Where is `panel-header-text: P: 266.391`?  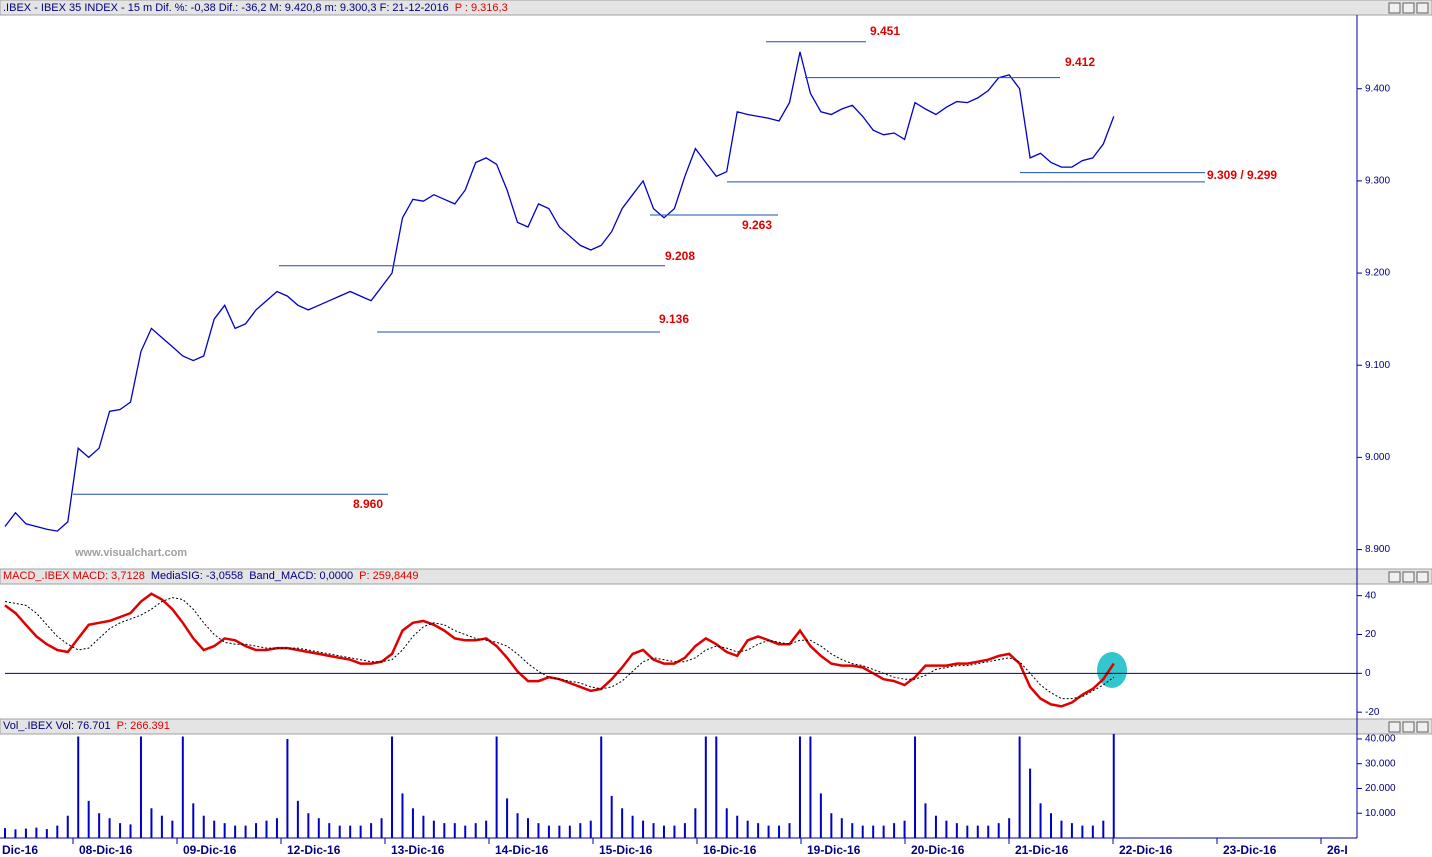 panel-header-text: P: 266.391 is located at coordinates (143, 726).